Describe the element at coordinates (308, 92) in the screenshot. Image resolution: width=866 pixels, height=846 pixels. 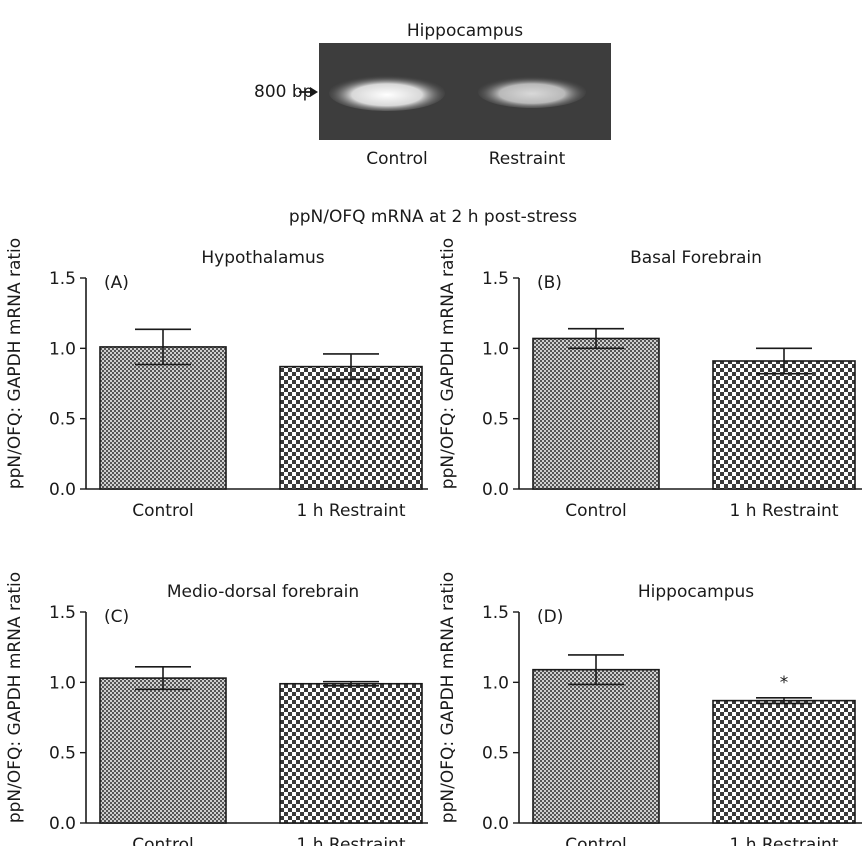
I see `arrow-right-icon` at that location.